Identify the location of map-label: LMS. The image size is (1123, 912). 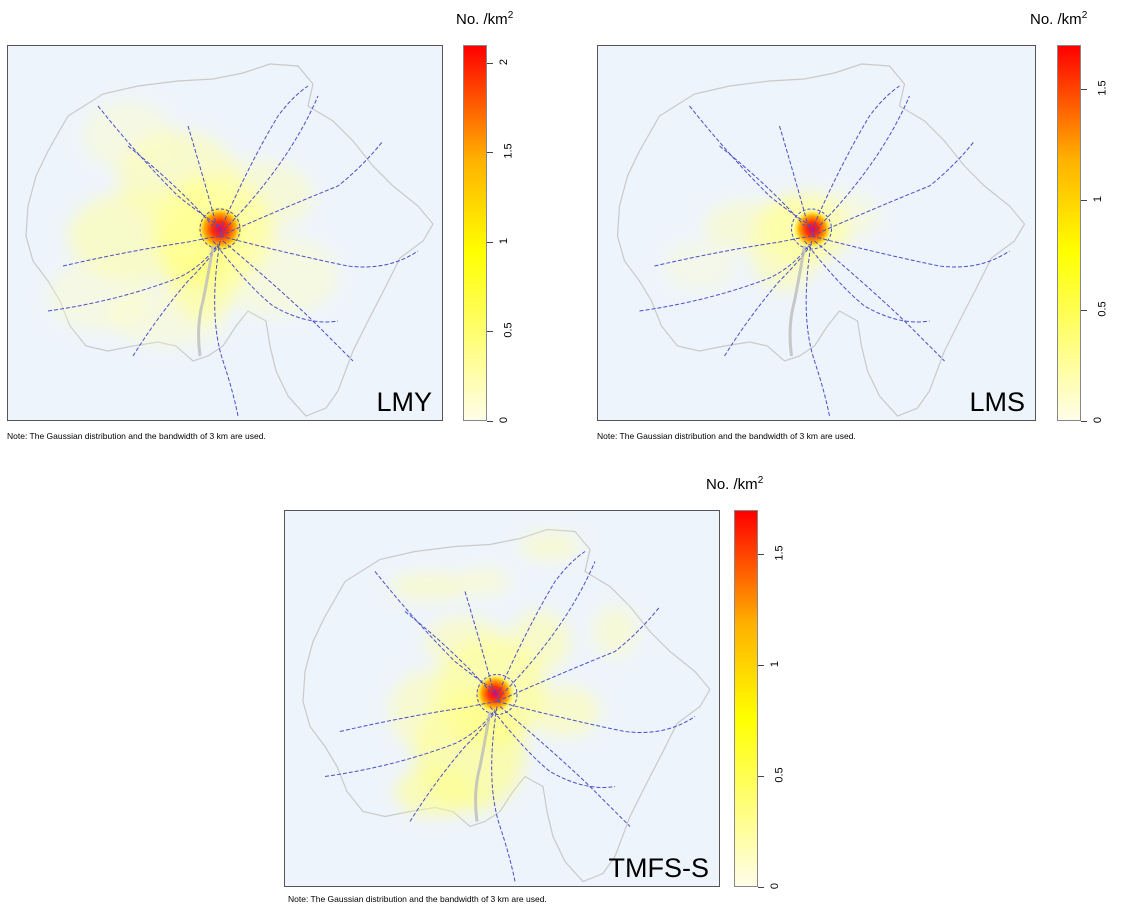
(997, 402).